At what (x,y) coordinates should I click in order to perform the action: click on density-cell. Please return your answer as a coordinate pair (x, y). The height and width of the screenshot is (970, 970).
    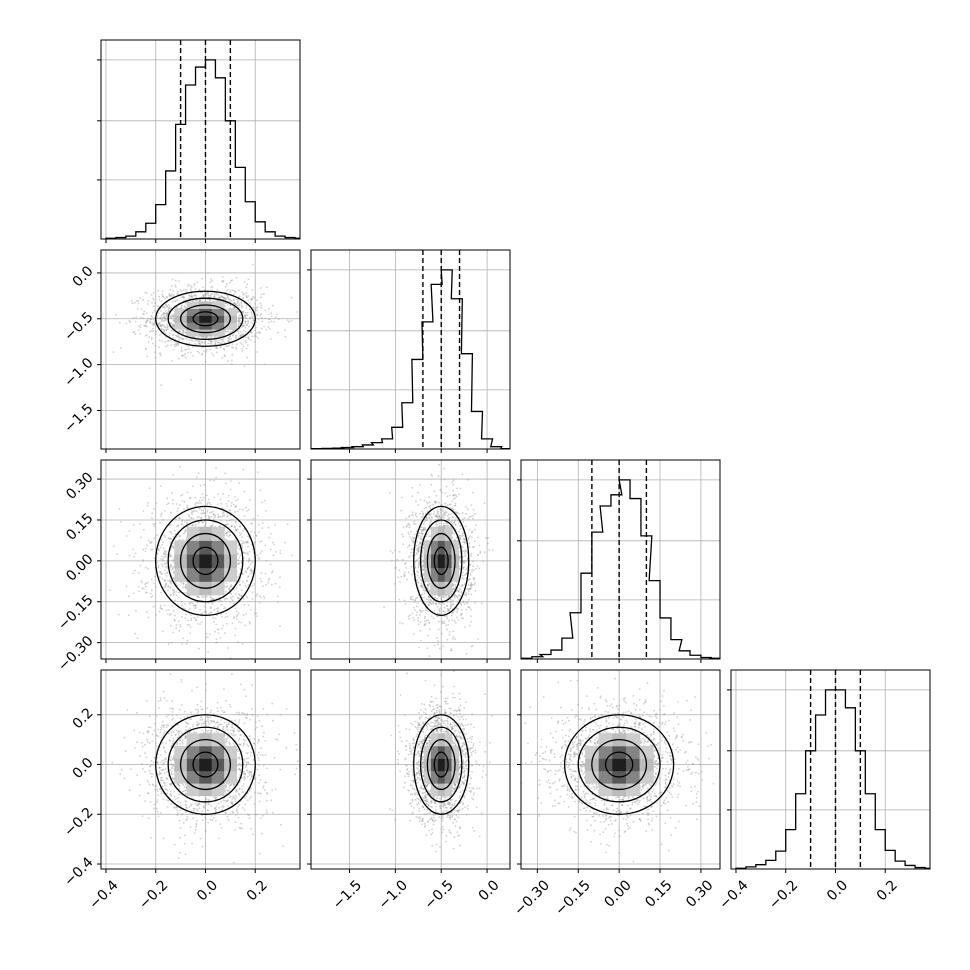
    Looking at the image, I should click on (206, 319).